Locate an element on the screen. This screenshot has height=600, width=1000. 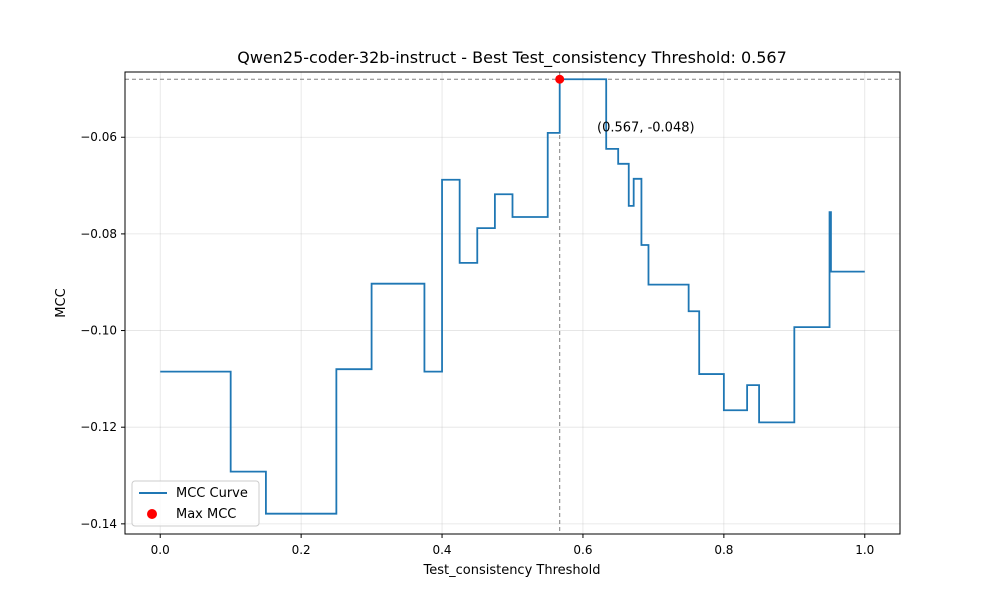
x-tick-label: 0.4 is located at coordinates (441, 550).